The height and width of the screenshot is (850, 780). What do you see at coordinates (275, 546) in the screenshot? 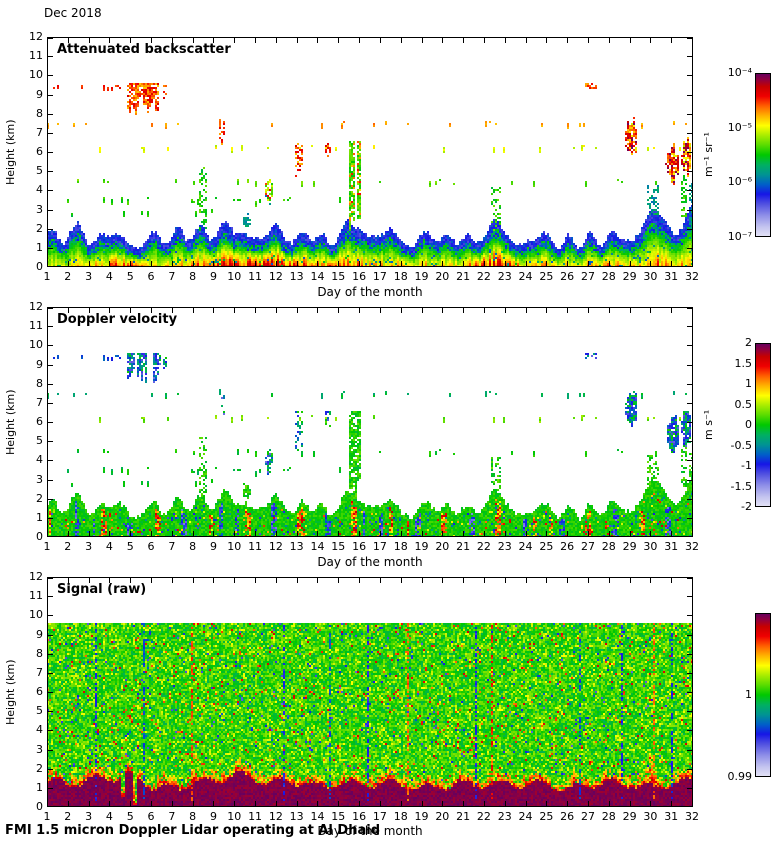
I see `x-tick-label: 12` at bounding box center [275, 546].